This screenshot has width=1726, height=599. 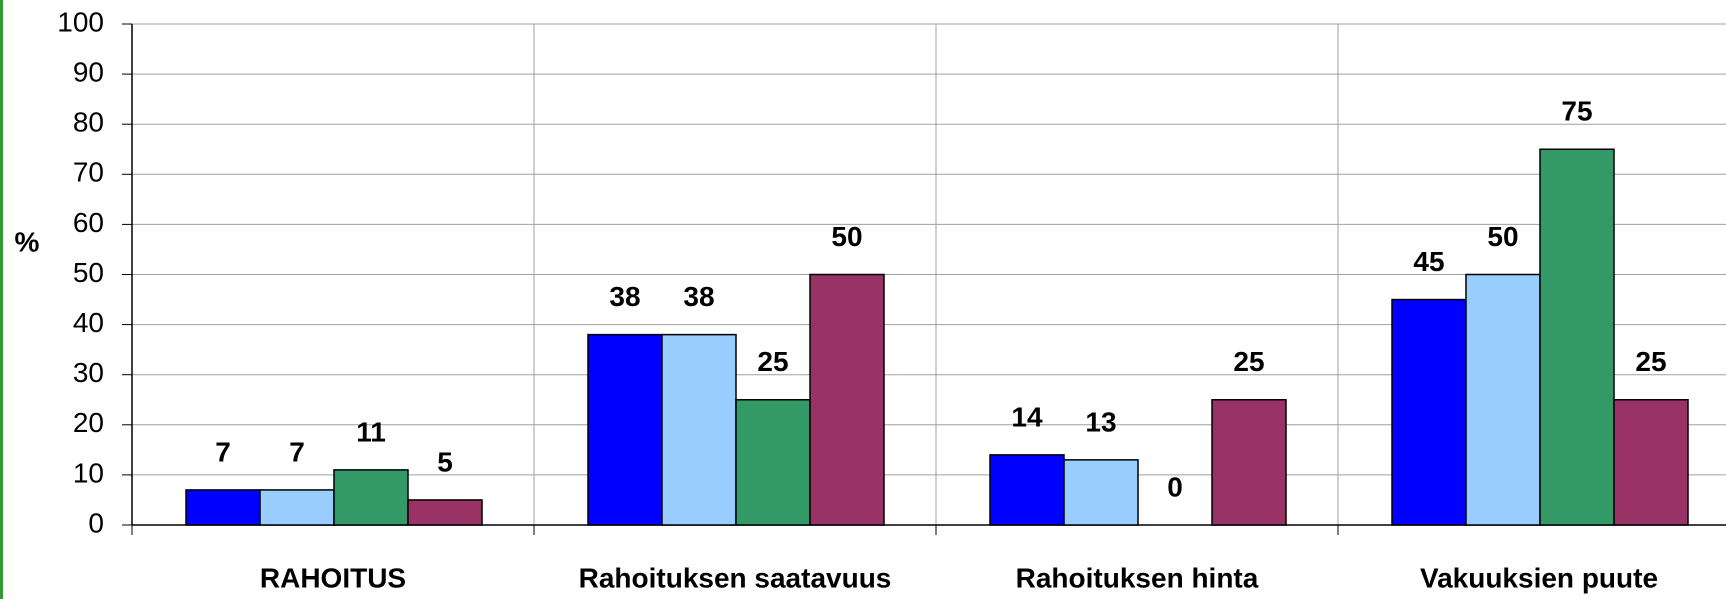 What do you see at coordinates (1027, 416) in the screenshot?
I see `data-label: 14` at bounding box center [1027, 416].